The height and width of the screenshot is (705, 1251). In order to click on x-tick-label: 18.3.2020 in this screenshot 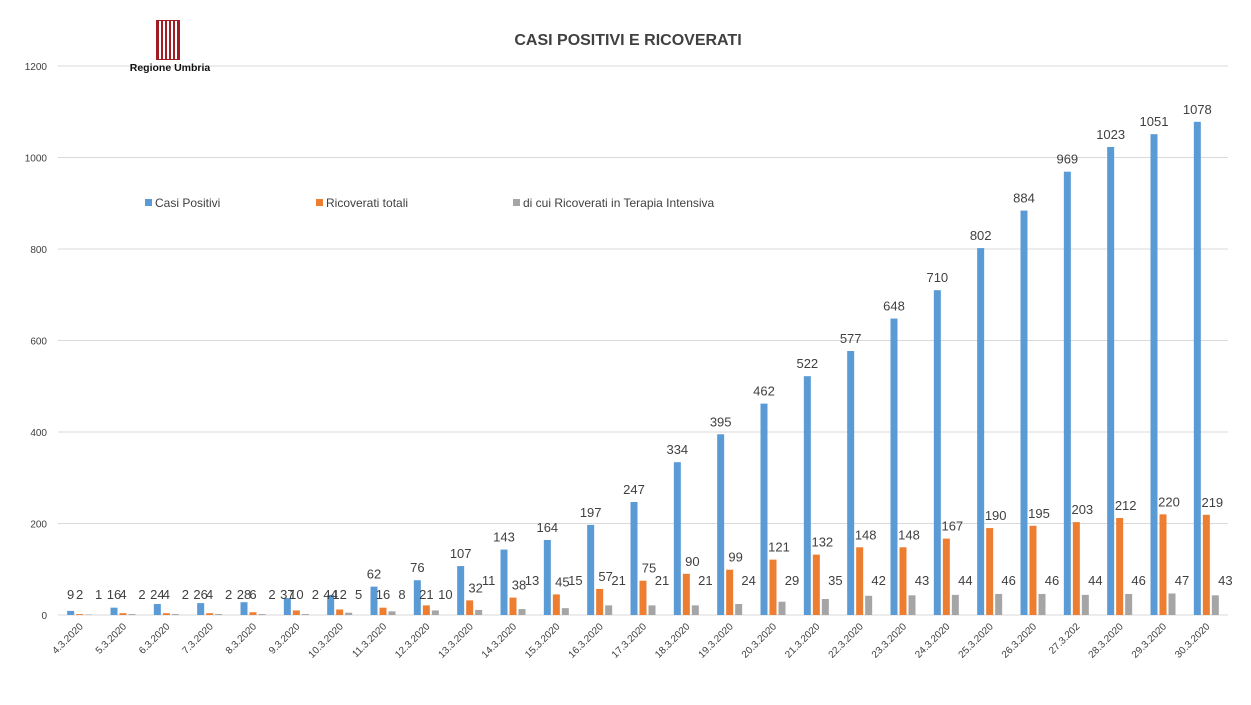, I will do `click(673, 641)`.